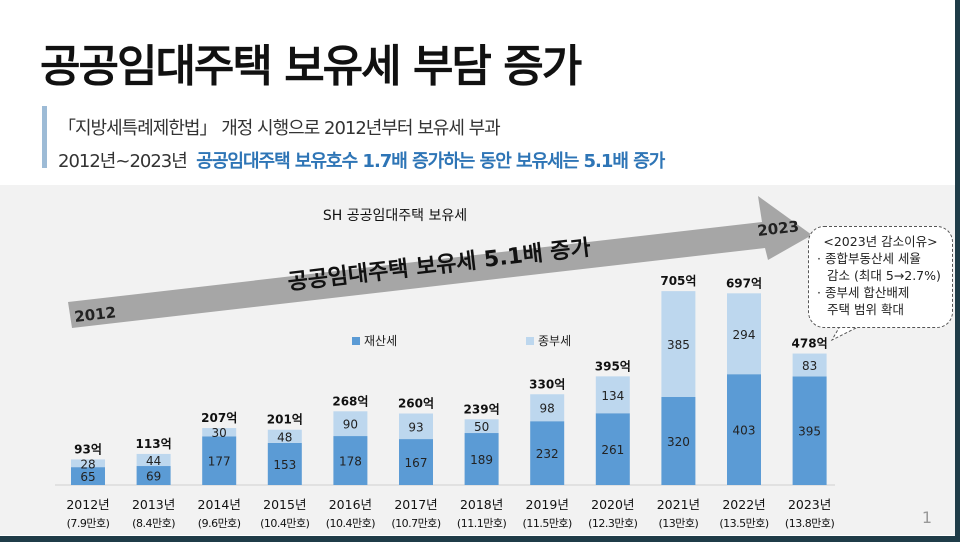 This screenshot has width=960, height=542. What do you see at coordinates (554, 341) in the screenshot?
I see `legend-label-comprehensive-tax: 종부세` at bounding box center [554, 341].